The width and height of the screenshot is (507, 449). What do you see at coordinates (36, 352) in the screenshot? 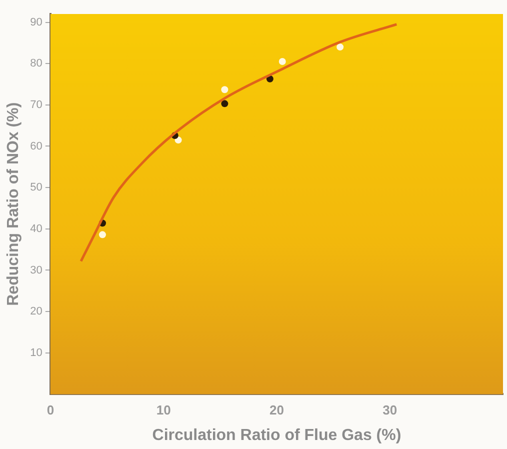
I see `y-tick-label: 10` at bounding box center [36, 352].